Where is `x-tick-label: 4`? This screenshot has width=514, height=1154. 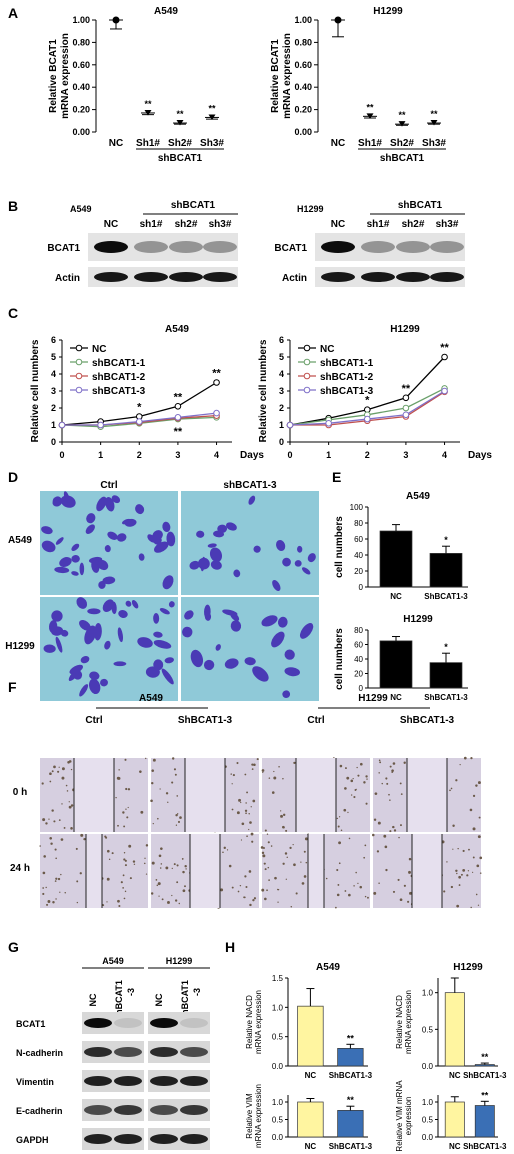
x-tick-label: 4 is located at coordinates (216, 455).